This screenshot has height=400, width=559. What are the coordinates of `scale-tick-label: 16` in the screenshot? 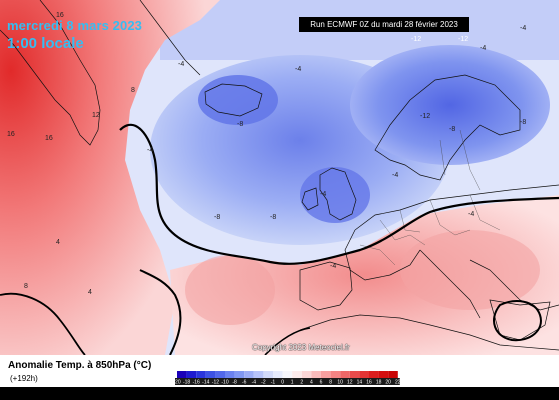 It's located at (369, 383).